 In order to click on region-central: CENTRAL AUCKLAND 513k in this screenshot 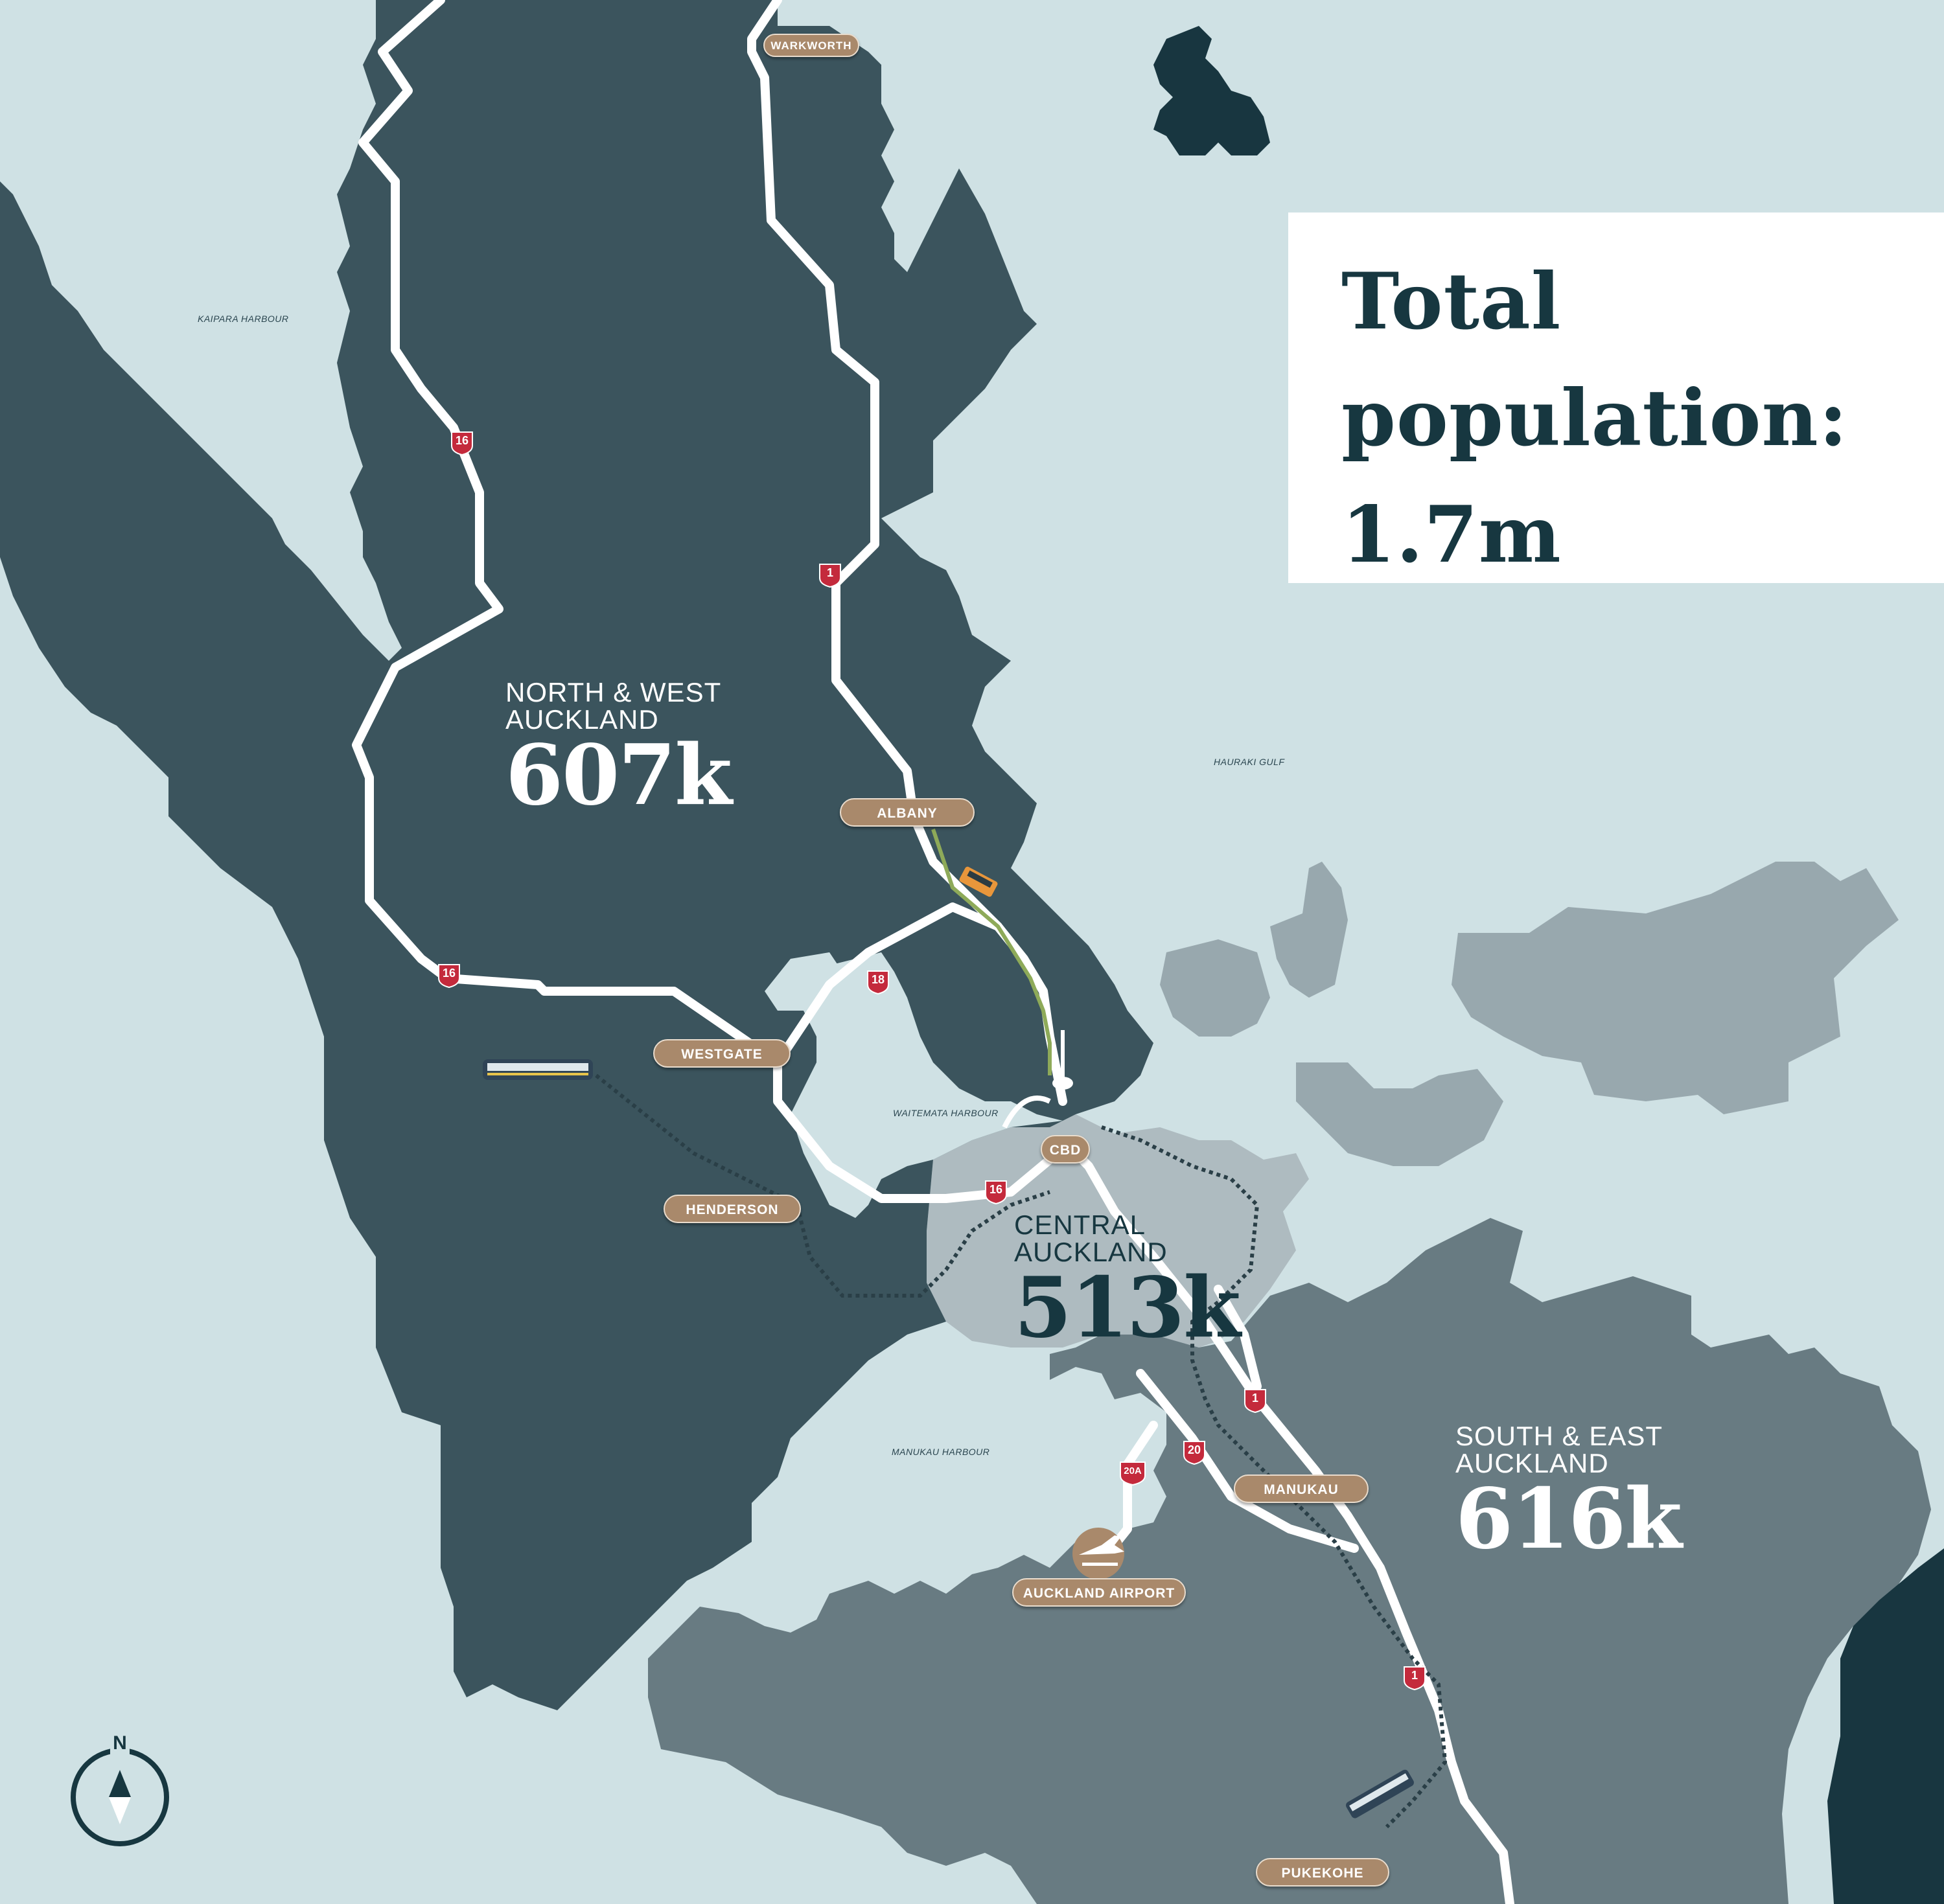, I will do `click(1127, 1284)`.